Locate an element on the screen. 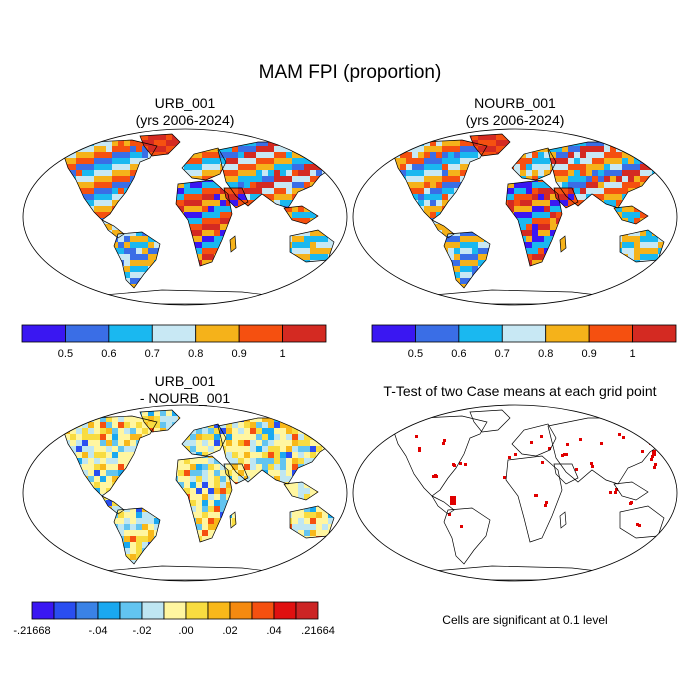 The height and width of the screenshot is (700, 700). colorbar-tick-label: .04 is located at coordinates (273, 631).